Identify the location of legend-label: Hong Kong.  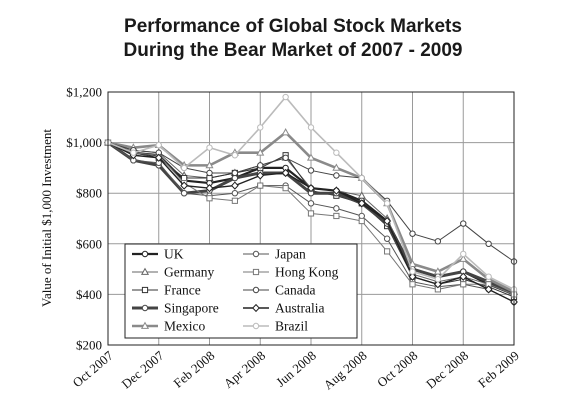
(307, 272).